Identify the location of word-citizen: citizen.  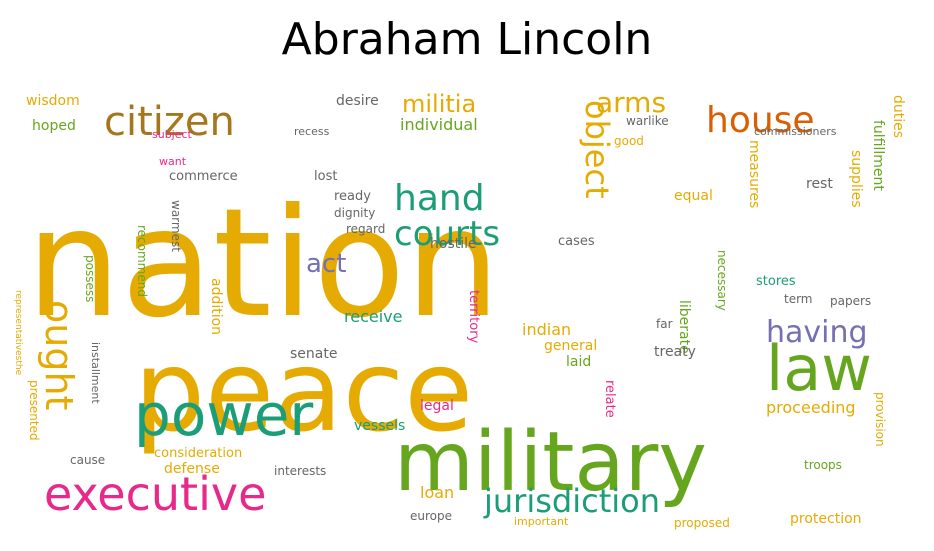
(169, 122).